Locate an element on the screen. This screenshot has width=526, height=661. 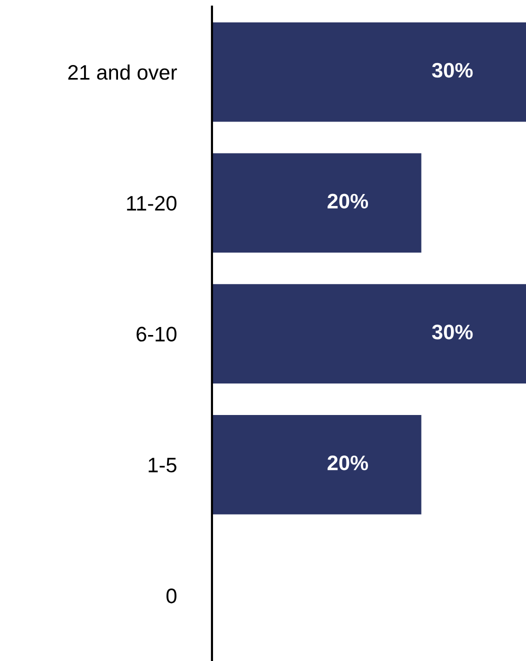
y-tick-label: 0 is located at coordinates (171, 596).